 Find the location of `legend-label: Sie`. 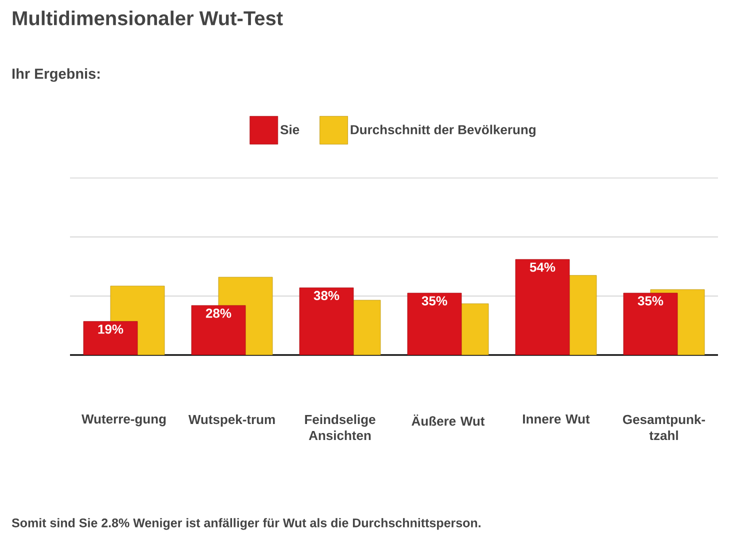

legend-label: Sie is located at coordinates (290, 129).